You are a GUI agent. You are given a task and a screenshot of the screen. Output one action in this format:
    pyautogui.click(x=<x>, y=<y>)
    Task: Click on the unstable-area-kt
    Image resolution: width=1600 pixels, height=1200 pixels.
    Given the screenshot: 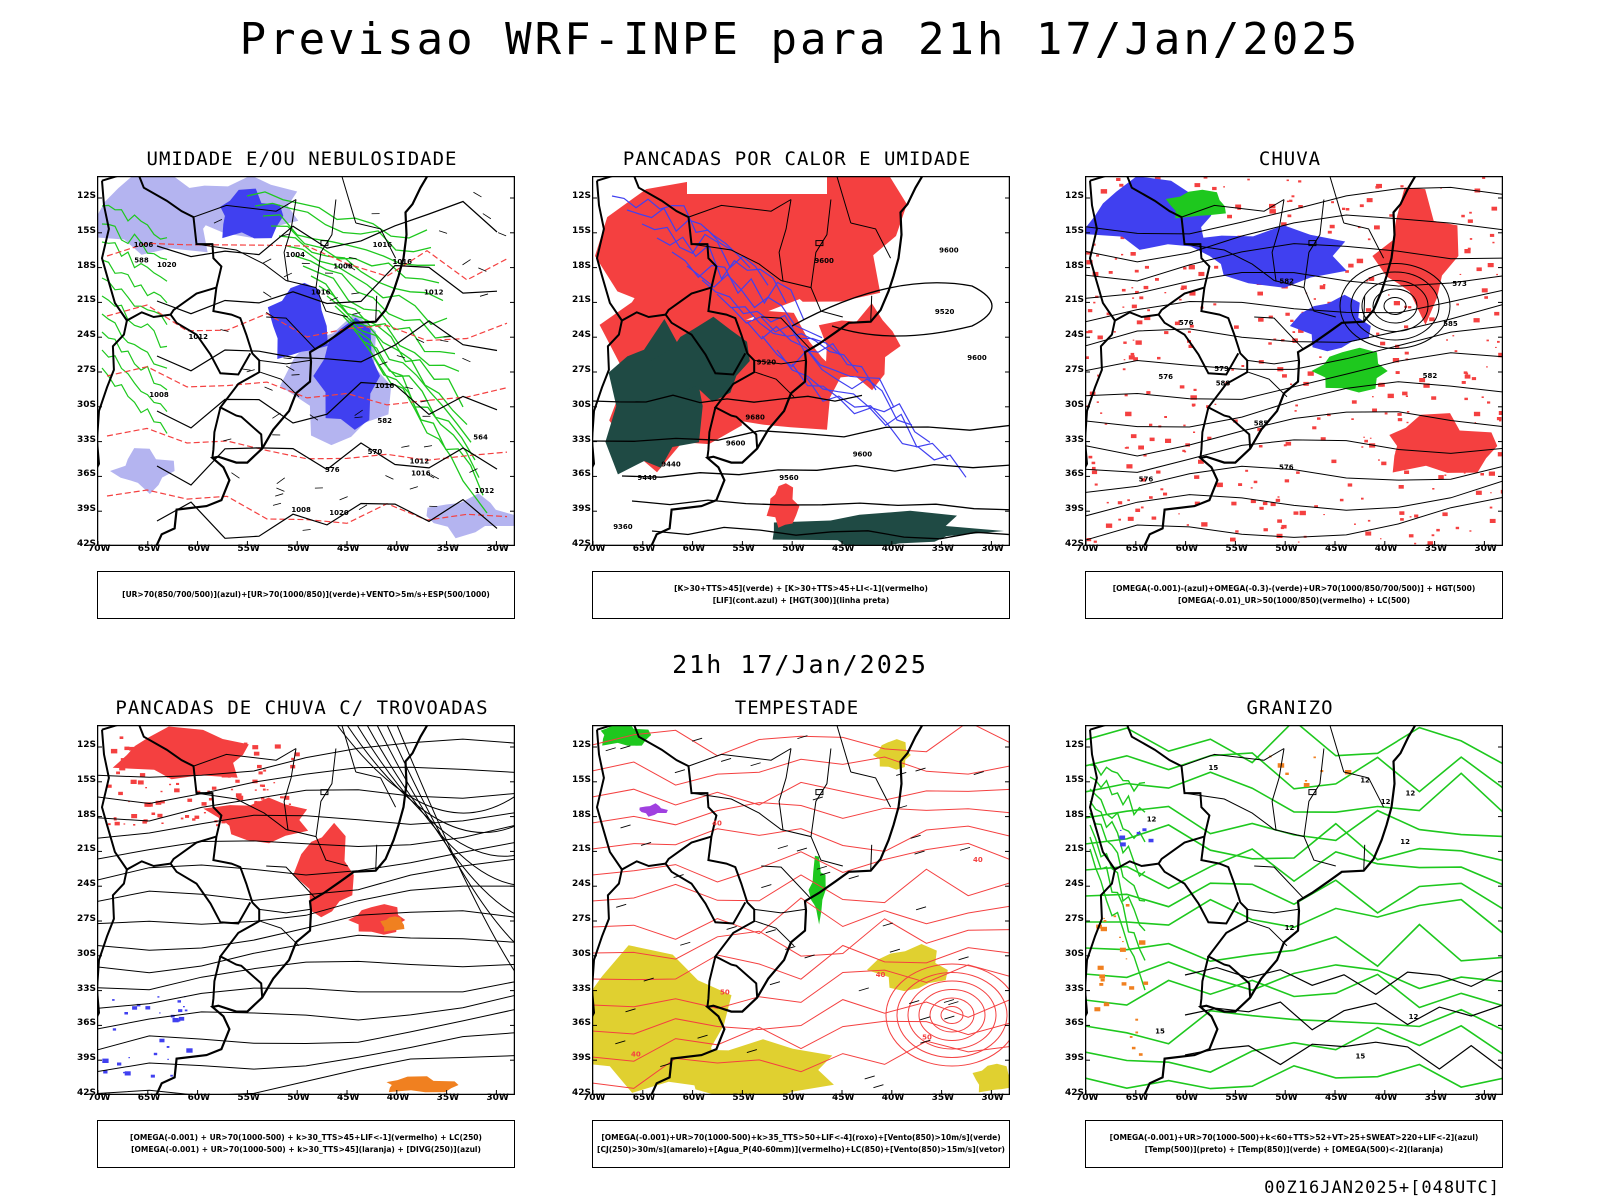 What is the action you would take?
    pyautogui.click(x=888, y=528)
    